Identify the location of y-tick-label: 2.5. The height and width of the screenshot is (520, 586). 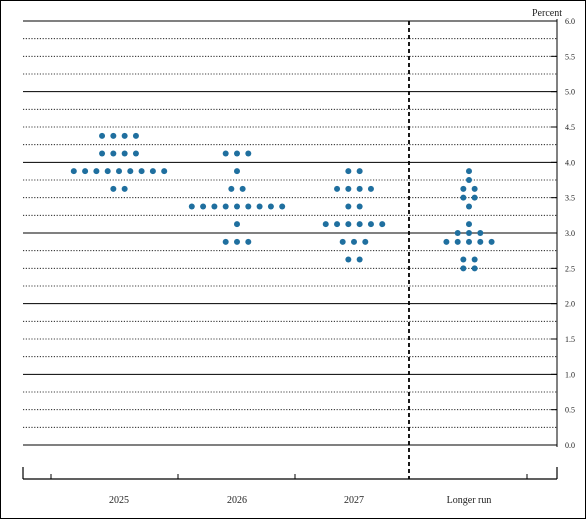
(570, 268).